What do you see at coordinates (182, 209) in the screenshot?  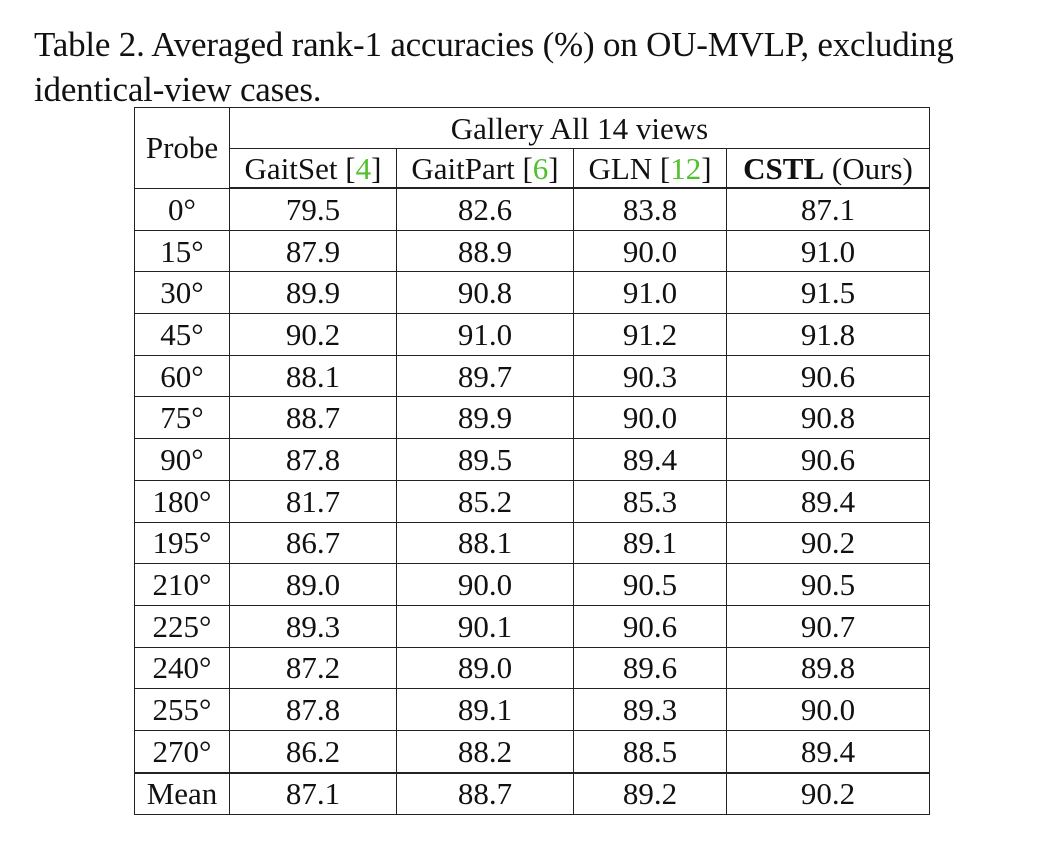 I see `probe-cell: 0°` at bounding box center [182, 209].